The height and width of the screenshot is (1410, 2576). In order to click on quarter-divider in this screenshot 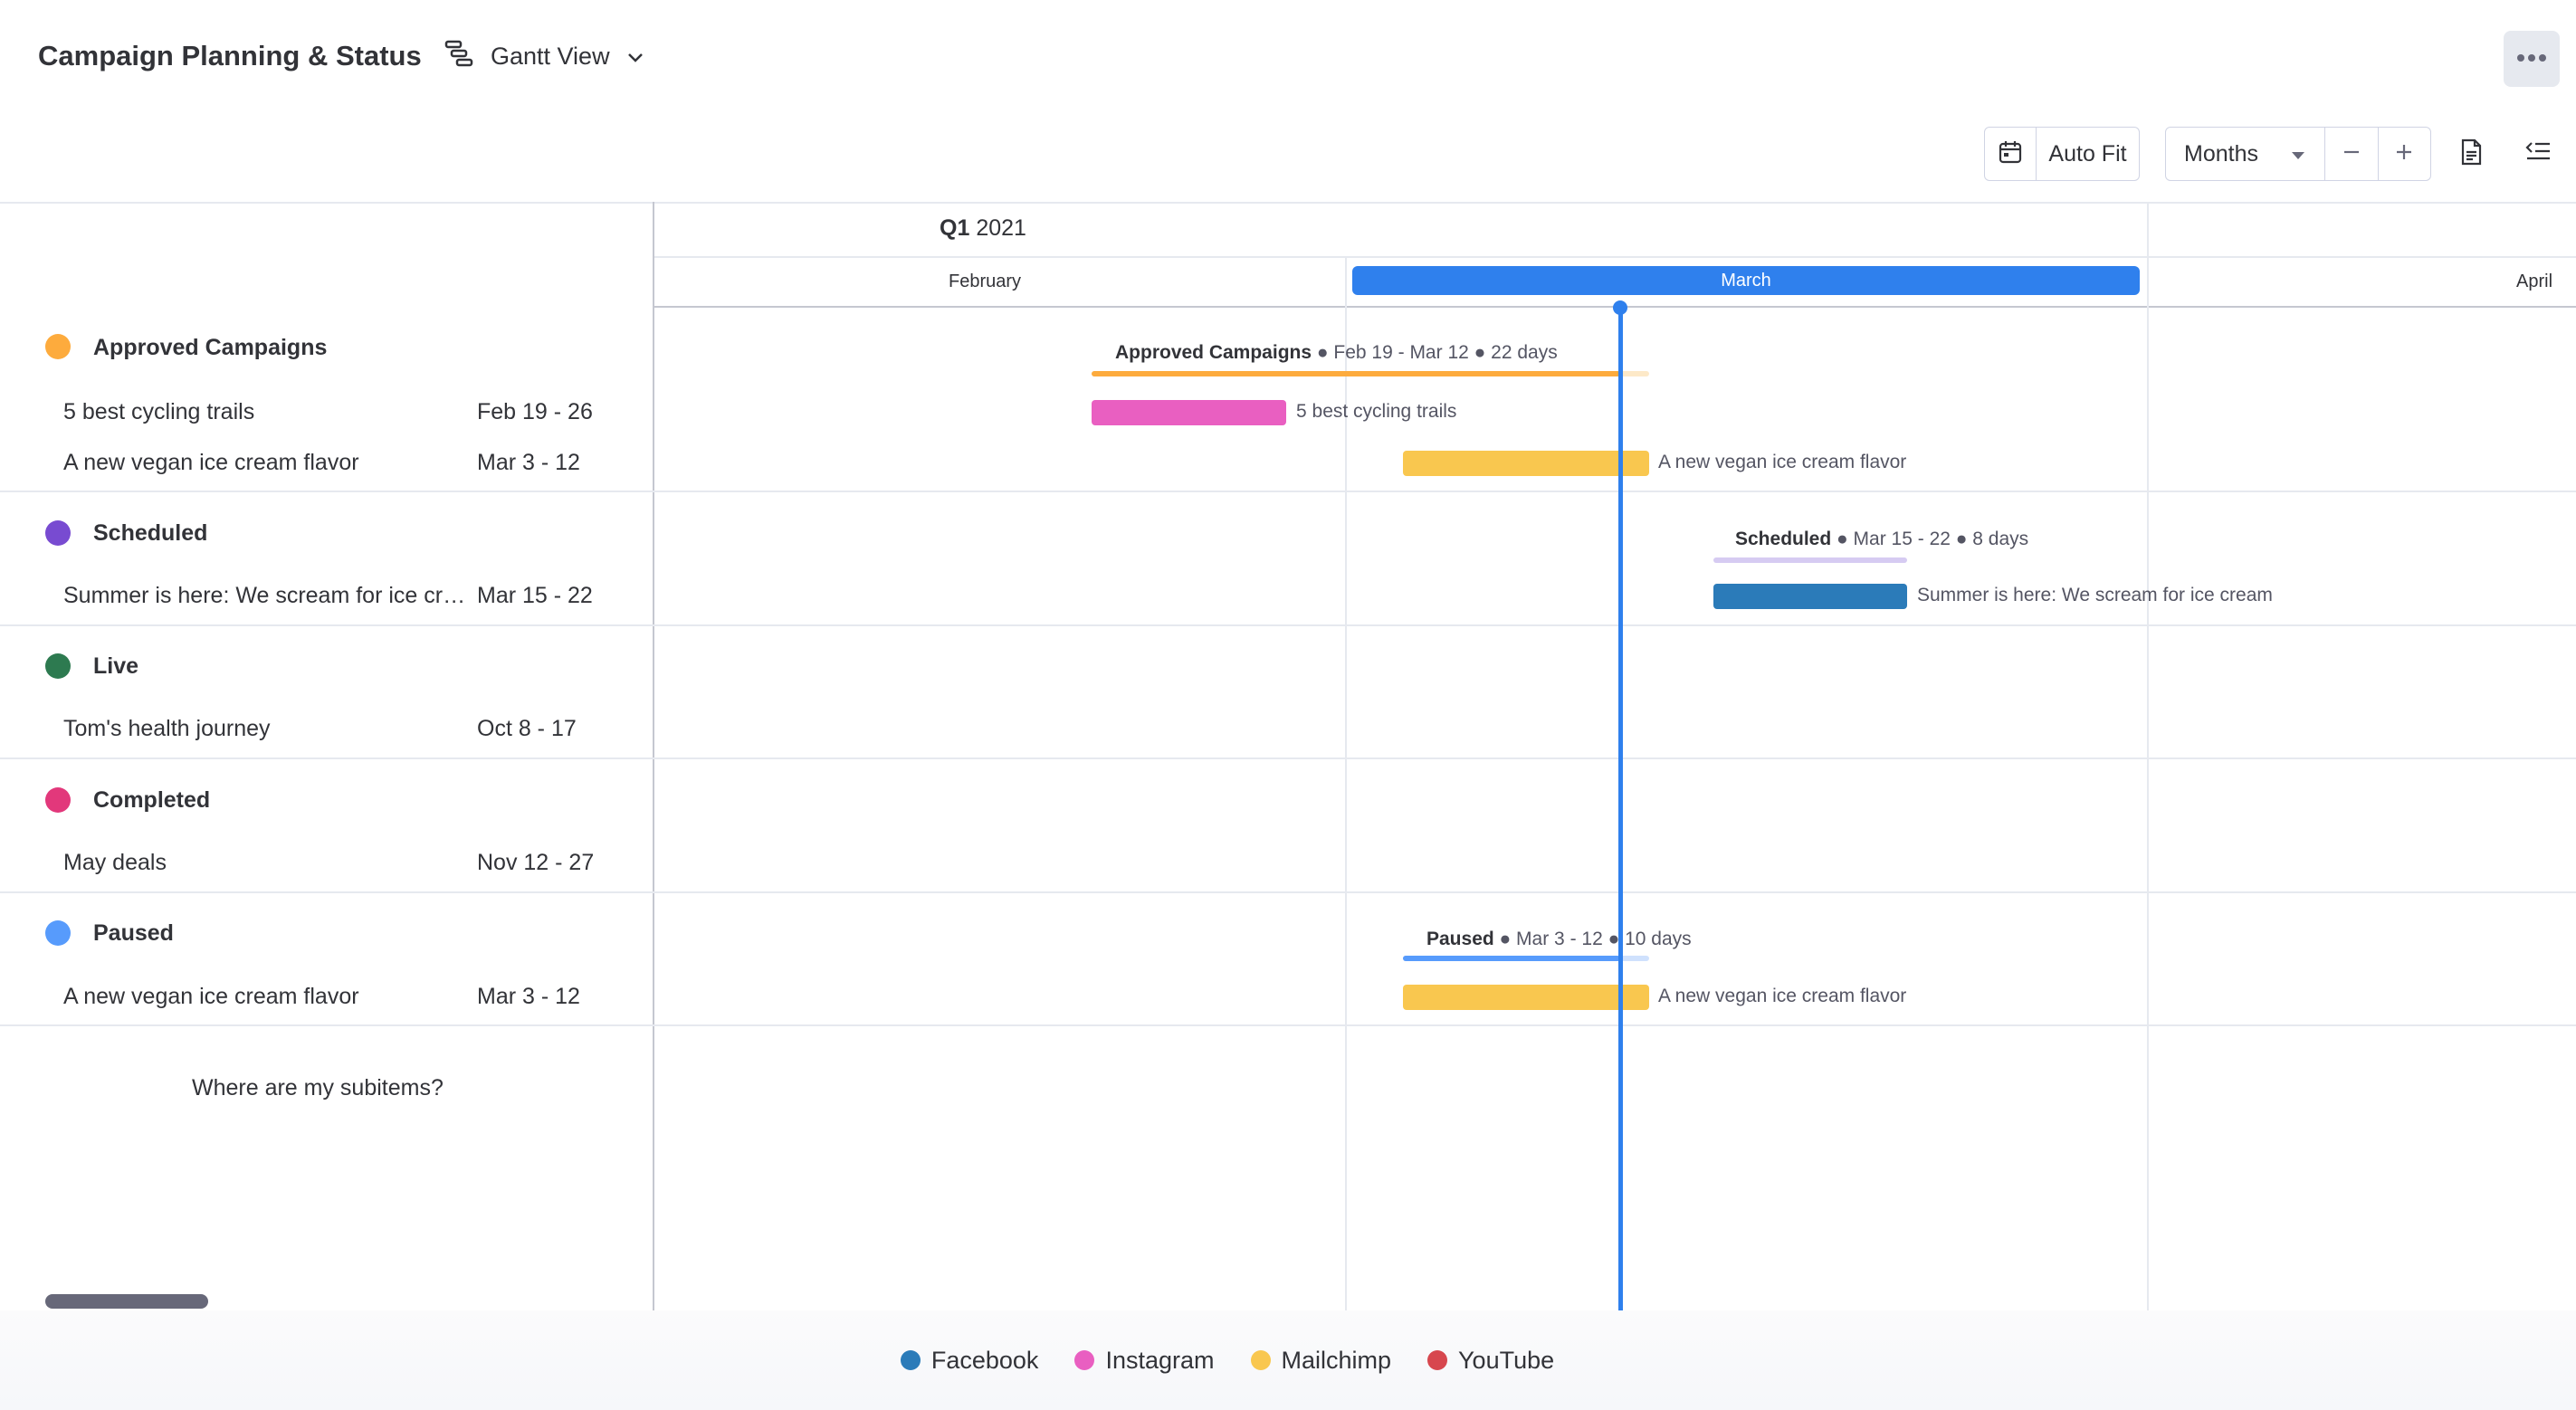, I will do `click(1615, 257)`.